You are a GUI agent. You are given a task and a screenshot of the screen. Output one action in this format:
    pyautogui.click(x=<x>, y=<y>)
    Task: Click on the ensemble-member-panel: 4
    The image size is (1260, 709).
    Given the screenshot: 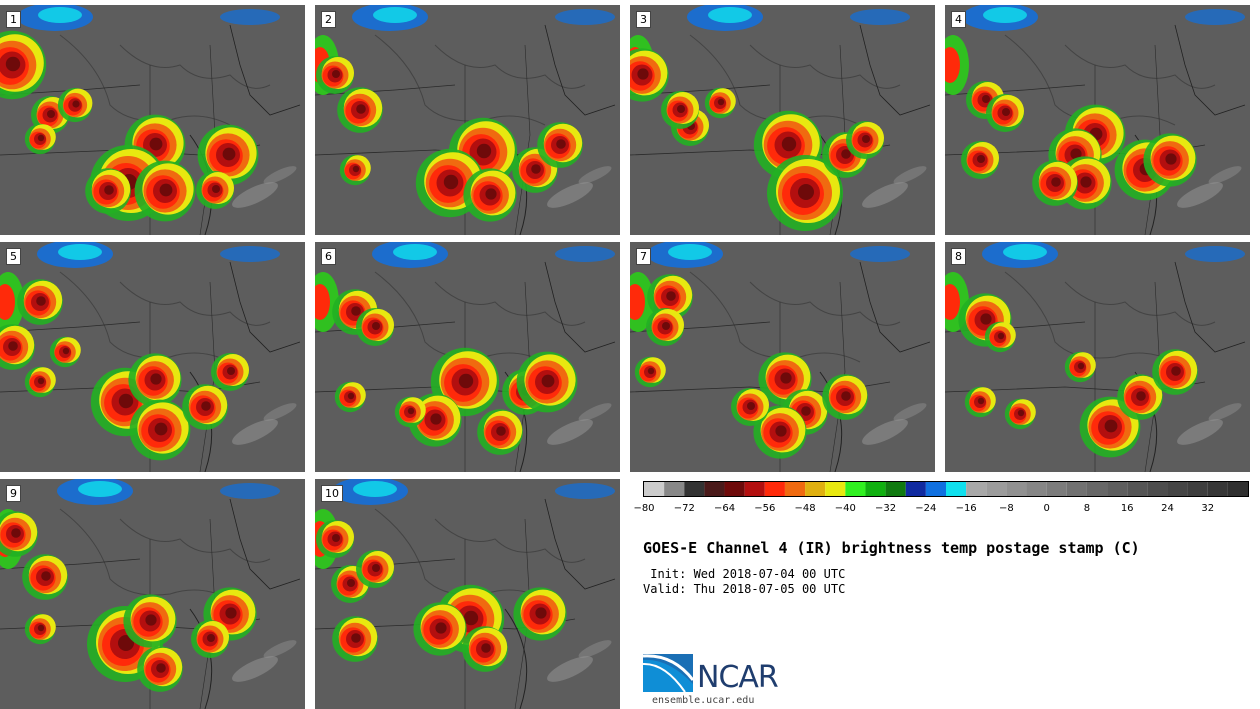 What is the action you would take?
    pyautogui.click(x=1097, y=120)
    